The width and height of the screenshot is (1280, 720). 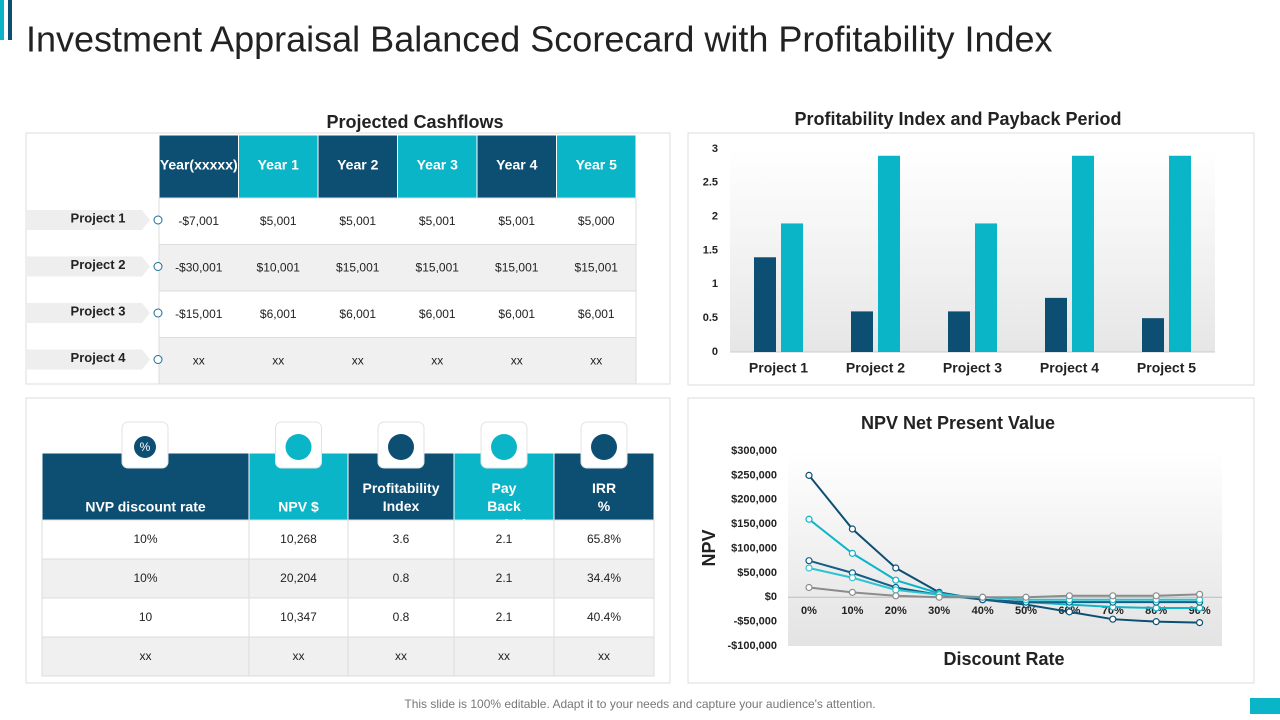 I want to click on header-label: NVP discount rate, so click(x=145, y=507).